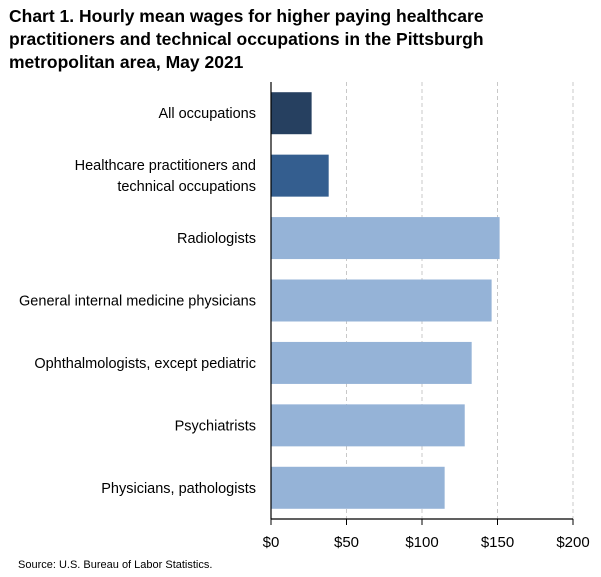  What do you see at coordinates (497, 542) in the screenshot?
I see `x-tick-label: $150` at bounding box center [497, 542].